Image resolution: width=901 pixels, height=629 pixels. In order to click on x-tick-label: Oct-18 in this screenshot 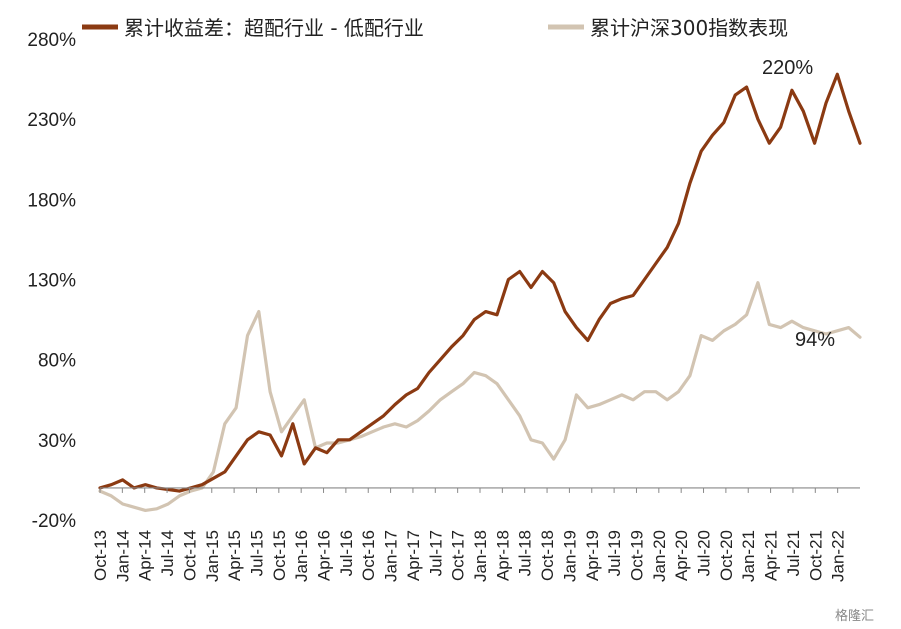, I will do `click(547, 555)`.